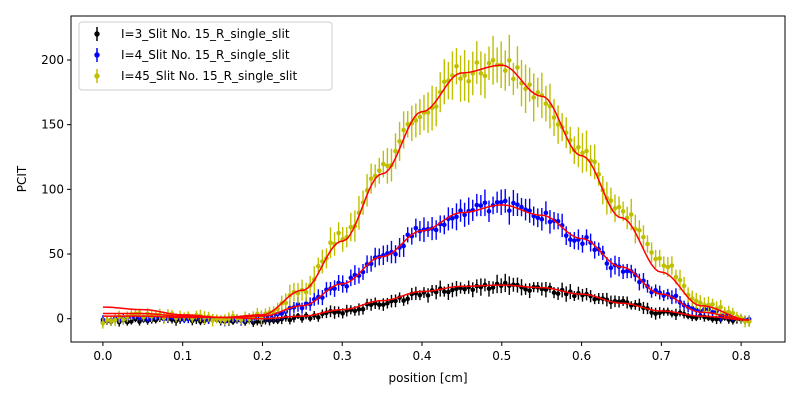 Image resolution: width=800 pixels, height=400 pixels. Describe the element at coordinates (52, 125) in the screenshot. I see `y-tick-label: 150` at that location.